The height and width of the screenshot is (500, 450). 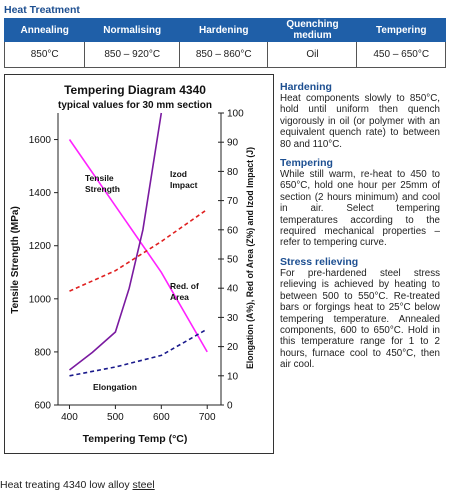 I want to click on x-axis-label: Tempering Temp (°C), so click(x=135, y=439).